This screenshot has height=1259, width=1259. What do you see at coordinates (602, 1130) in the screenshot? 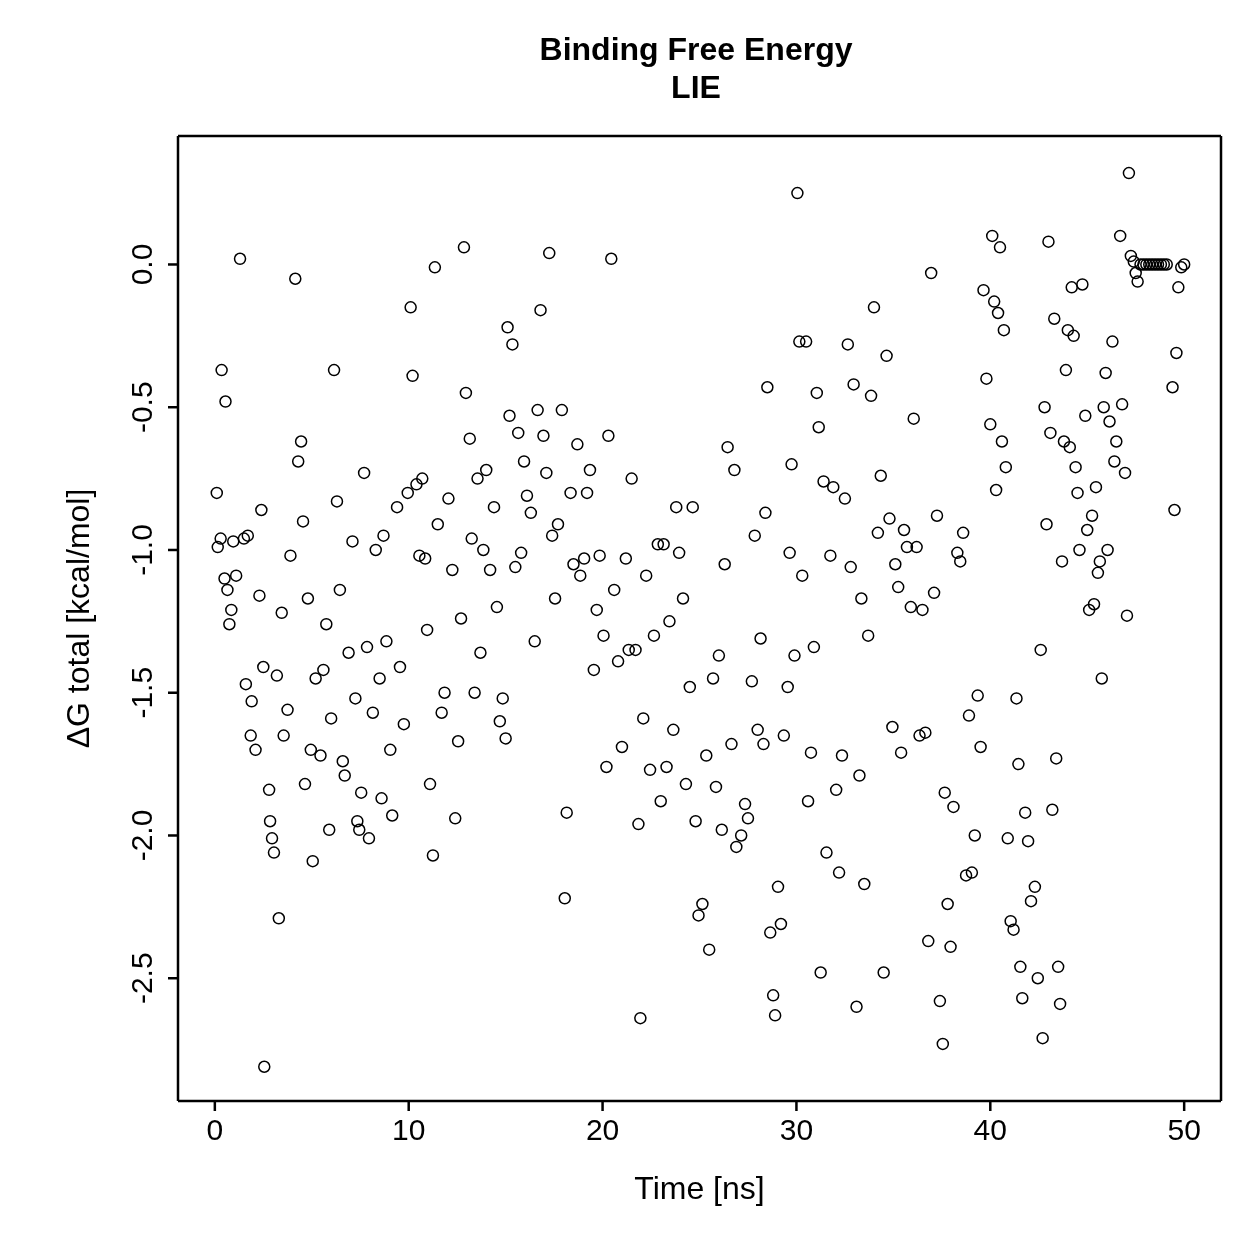
I see `x-tick-label: 20` at bounding box center [602, 1130].